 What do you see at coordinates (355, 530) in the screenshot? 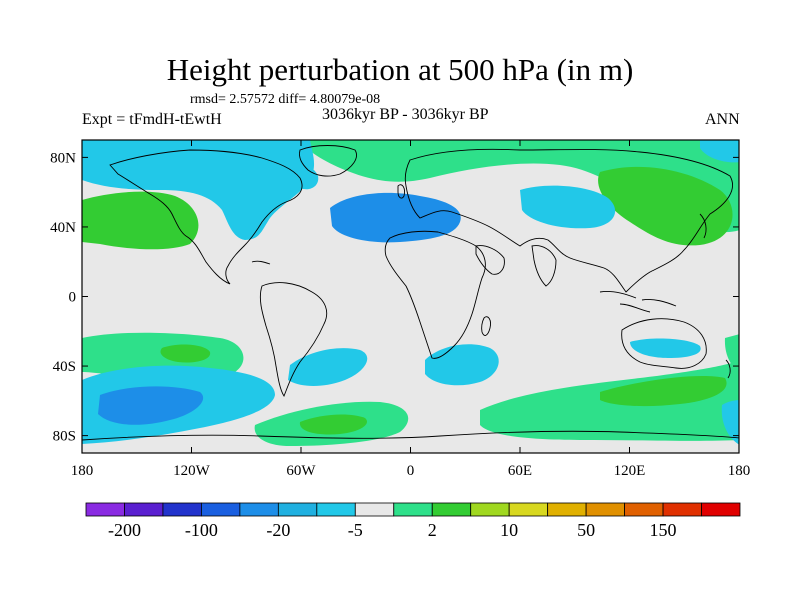
I see `colorbar-label: -5` at bounding box center [355, 530].